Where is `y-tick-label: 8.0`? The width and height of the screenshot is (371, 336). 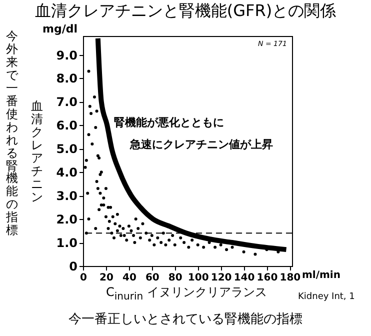
y-tick-label: 8.0 is located at coordinates (67, 79).